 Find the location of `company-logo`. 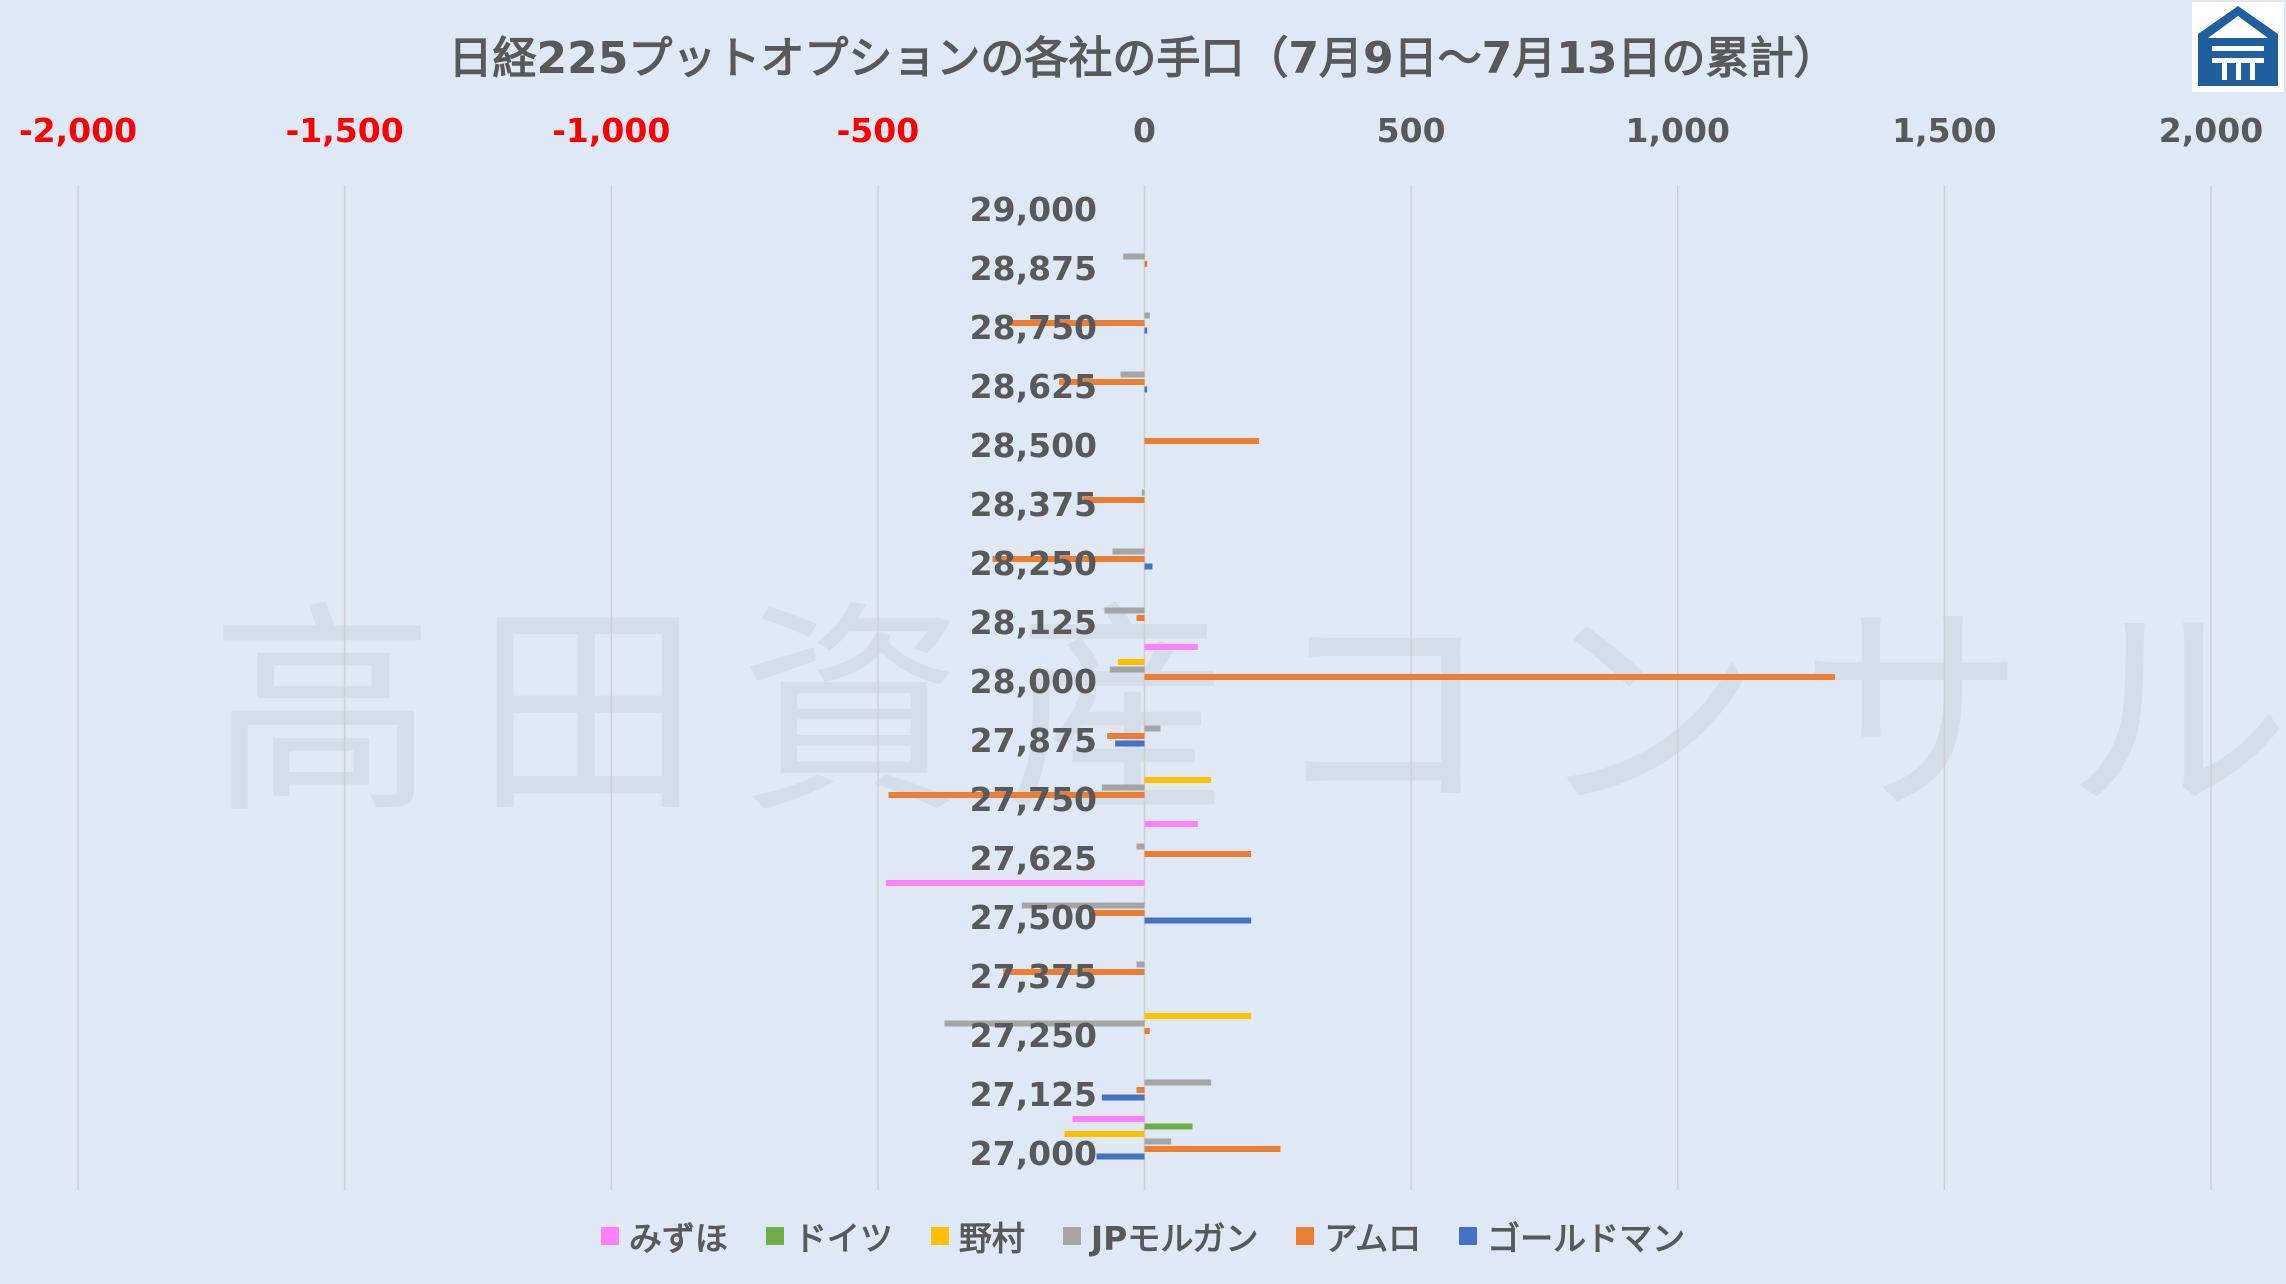

company-logo is located at coordinates (2238, 47).